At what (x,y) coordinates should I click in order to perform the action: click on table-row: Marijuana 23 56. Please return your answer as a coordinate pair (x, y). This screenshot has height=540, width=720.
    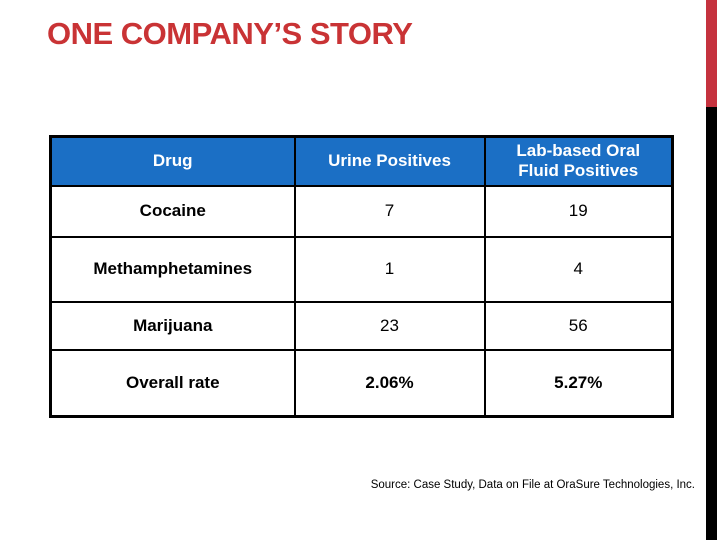
    Looking at the image, I should click on (361, 325).